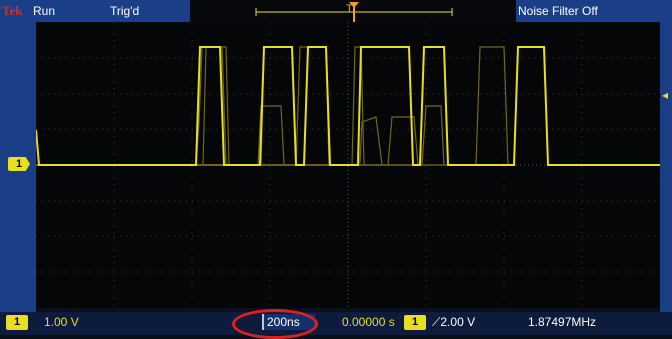 This screenshot has width=672, height=339. I want to click on channel-1-badge-label: 1, so click(17, 322).